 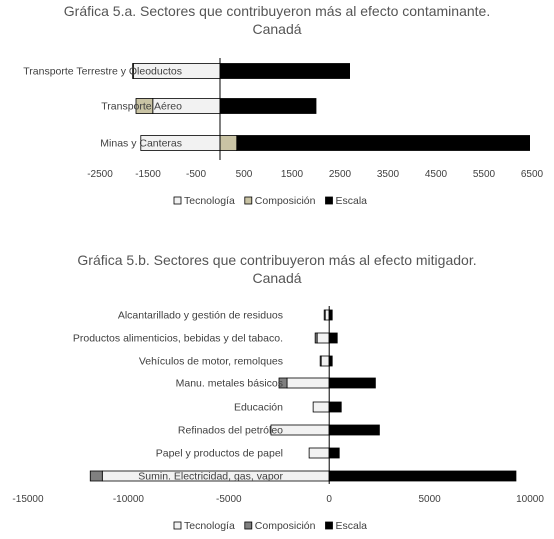 What do you see at coordinates (276, 29) in the screenshot?
I see `chart-a-subtitle: Canadá` at bounding box center [276, 29].